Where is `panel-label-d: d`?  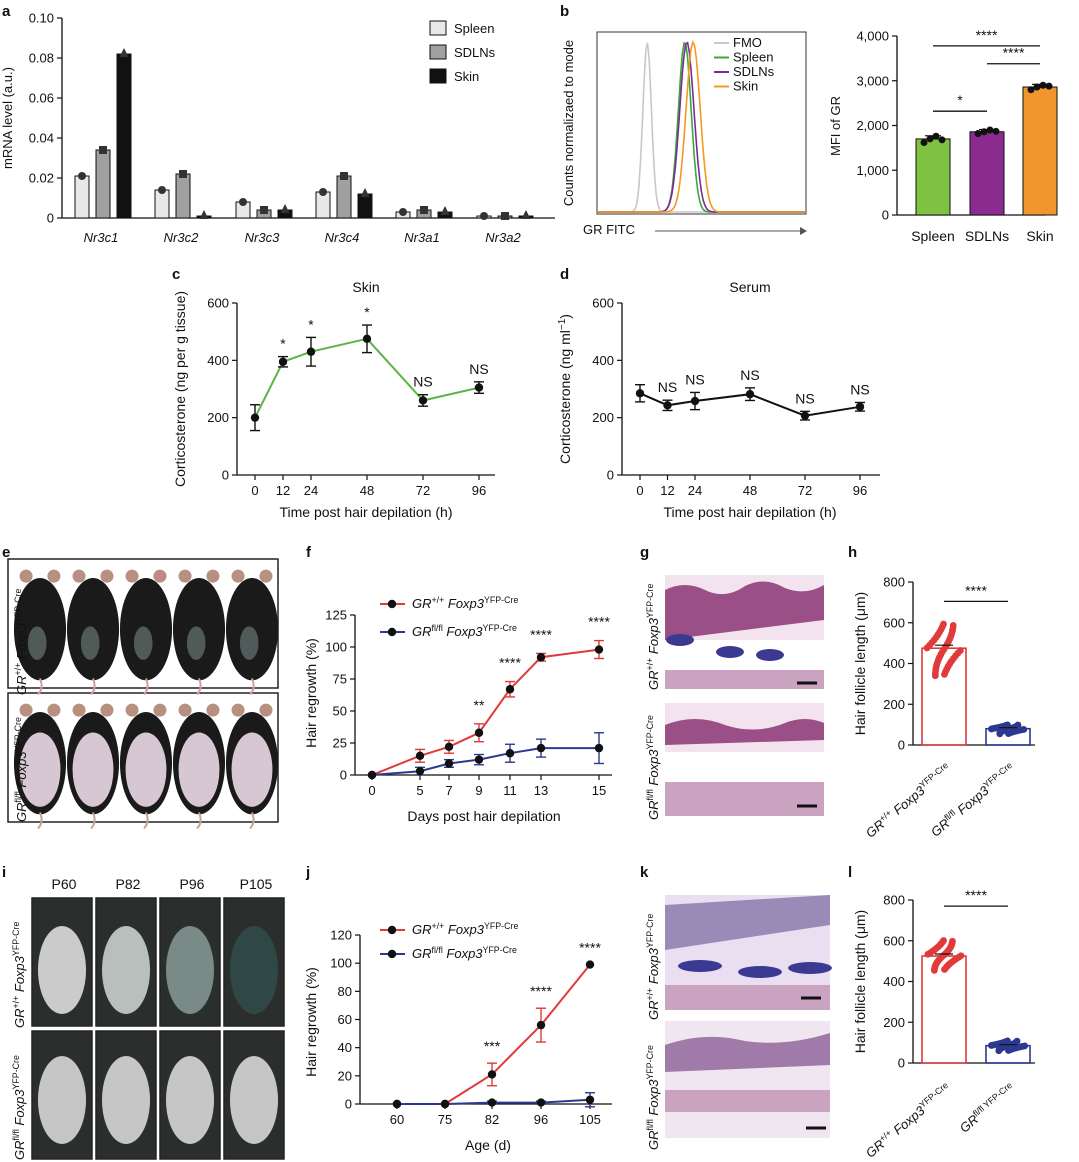 panel-label-d: d is located at coordinates (564, 274).